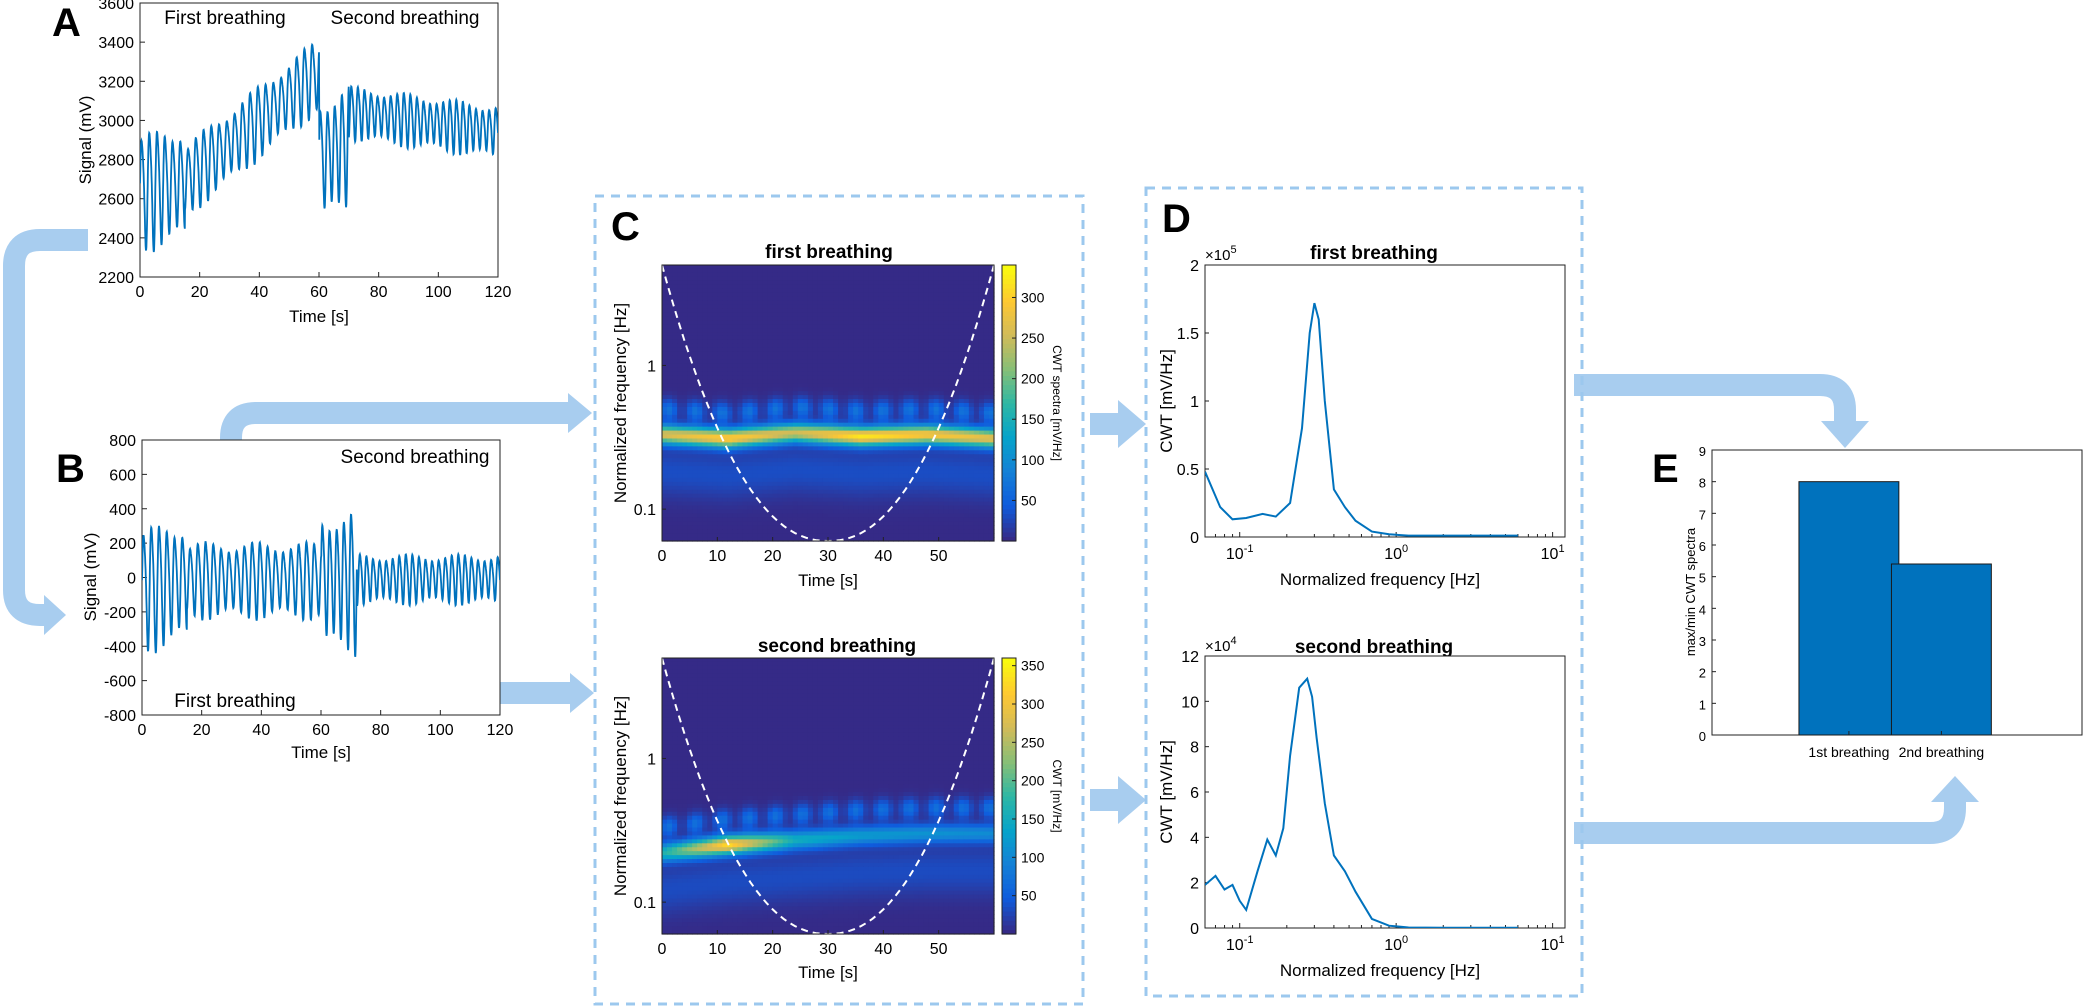  I want to click on panelc1-xtick-label: 10, so click(717, 556).